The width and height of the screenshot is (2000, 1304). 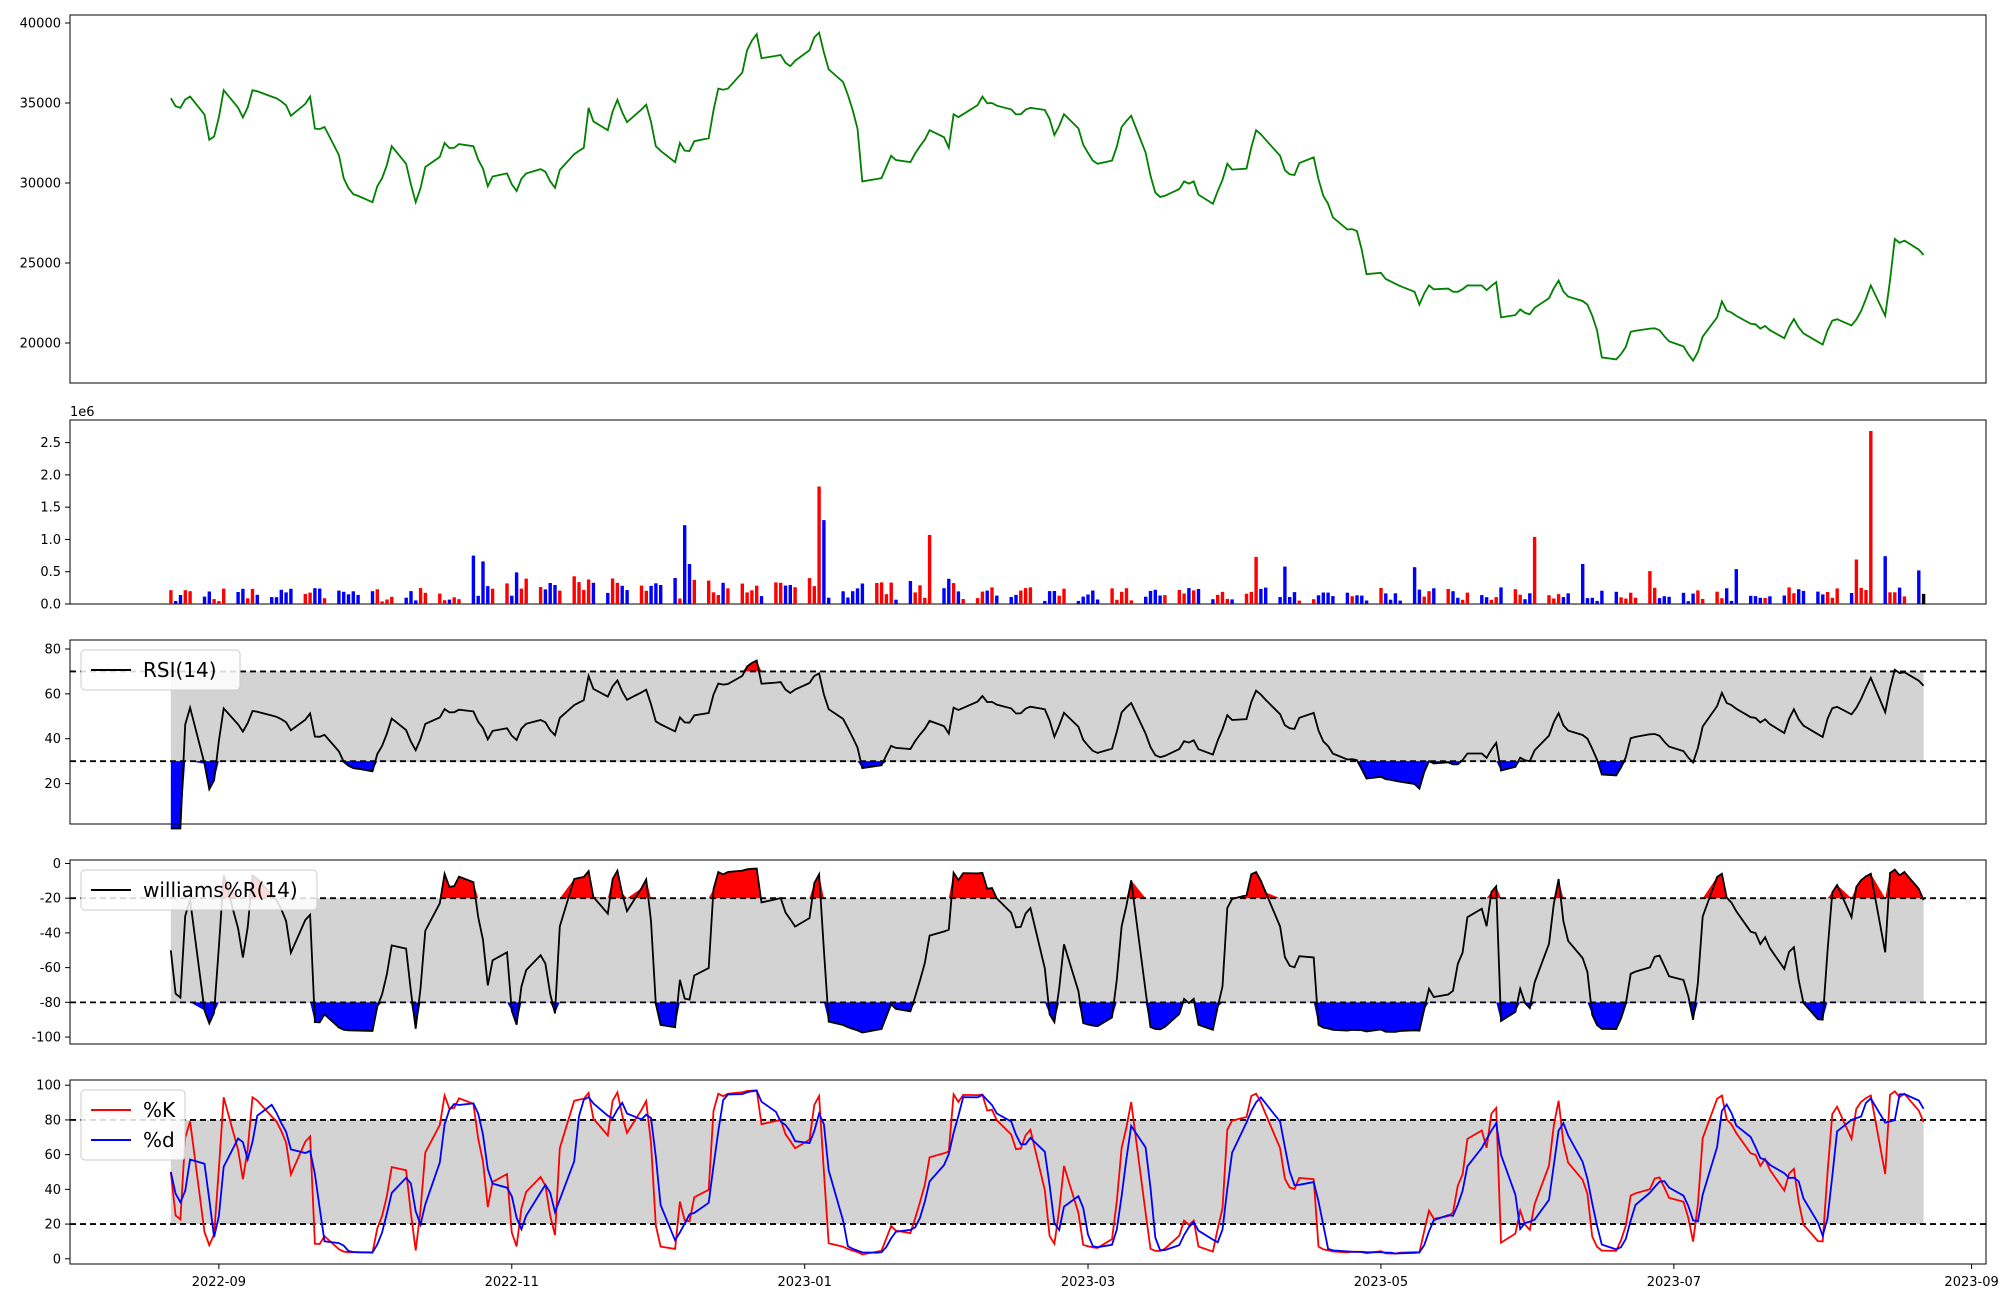 I want to click on rsi-line, so click(x=1047, y=744).